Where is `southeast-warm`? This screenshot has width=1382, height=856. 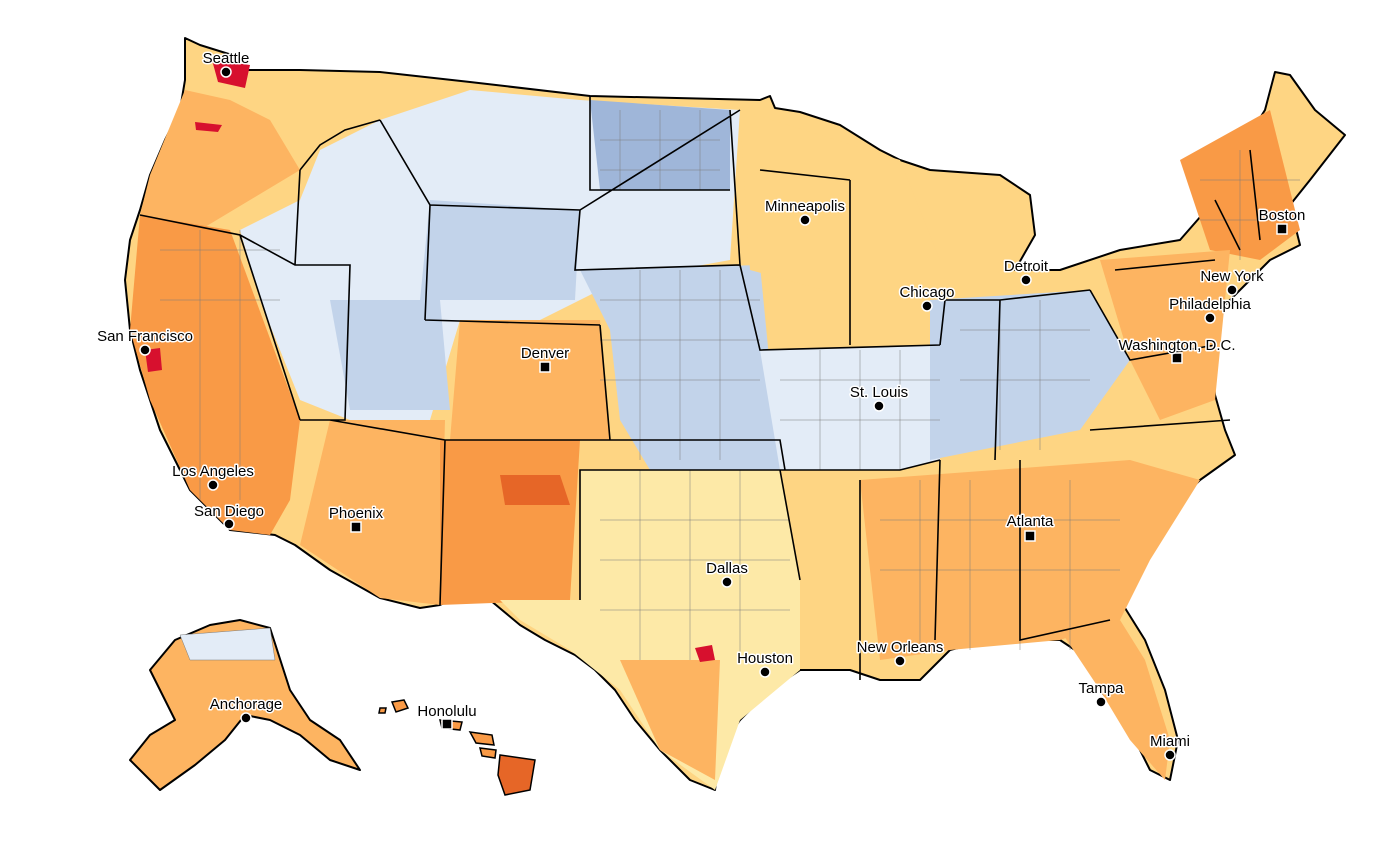
southeast-warm is located at coordinates (1030, 560).